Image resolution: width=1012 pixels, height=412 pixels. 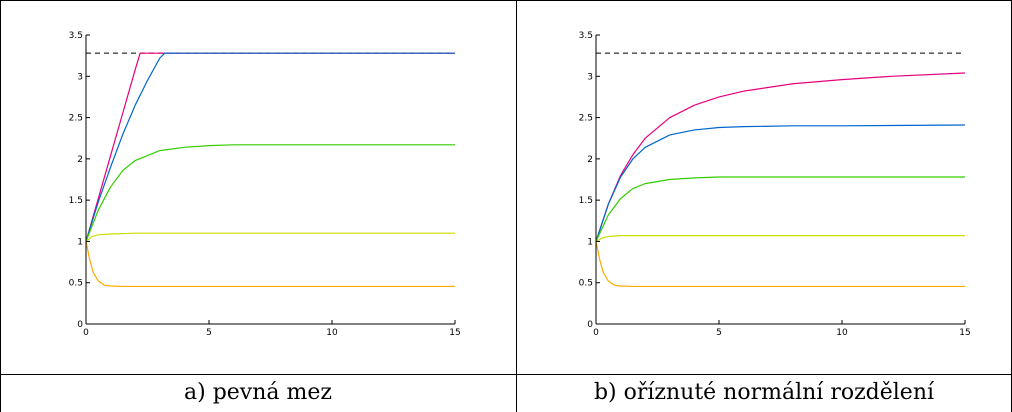 What do you see at coordinates (506, 374) in the screenshot?
I see `rule-caption-separator` at bounding box center [506, 374].